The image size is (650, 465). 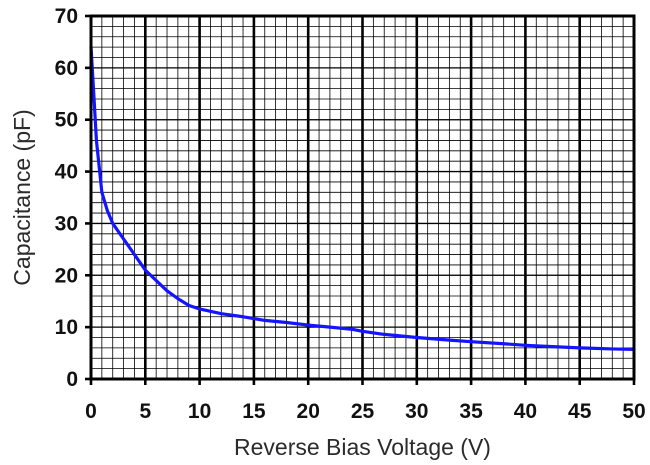 What do you see at coordinates (633, 411) in the screenshot?
I see `x-tick-label: 50` at bounding box center [633, 411].